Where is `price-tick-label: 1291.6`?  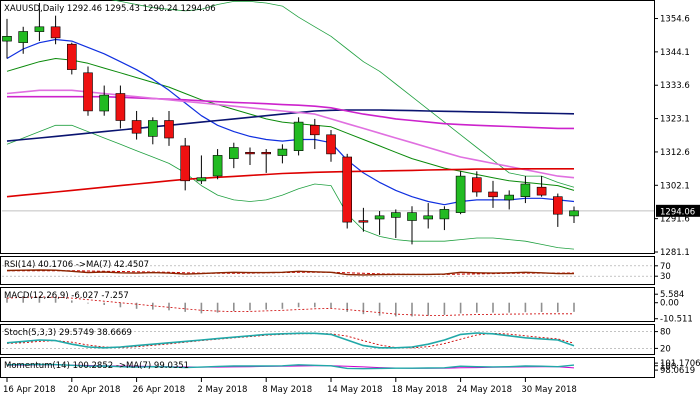 price-tick-label: 1291.6 is located at coordinates (675, 220).